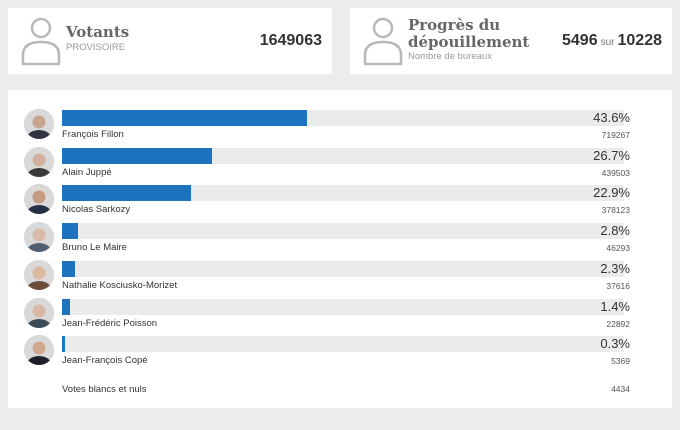 The image size is (680, 430). What do you see at coordinates (110, 323) in the screenshot?
I see `candidate-name: Jean-Frédéric Poisson` at bounding box center [110, 323].